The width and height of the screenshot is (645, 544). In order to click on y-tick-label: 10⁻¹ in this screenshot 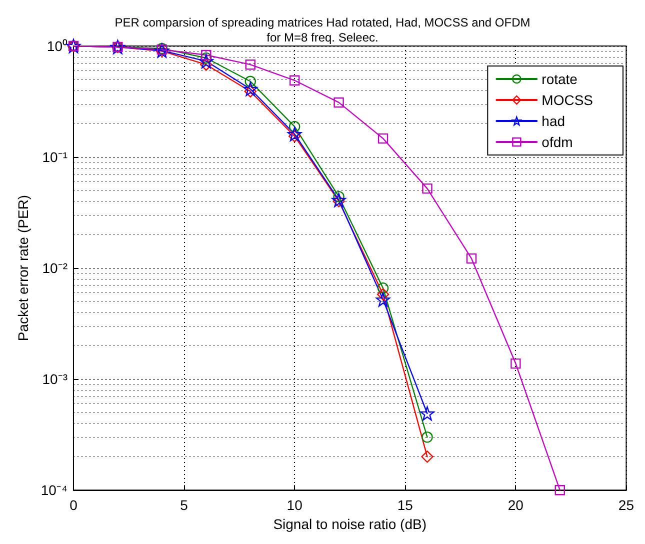, I will do `click(55, 157)`.